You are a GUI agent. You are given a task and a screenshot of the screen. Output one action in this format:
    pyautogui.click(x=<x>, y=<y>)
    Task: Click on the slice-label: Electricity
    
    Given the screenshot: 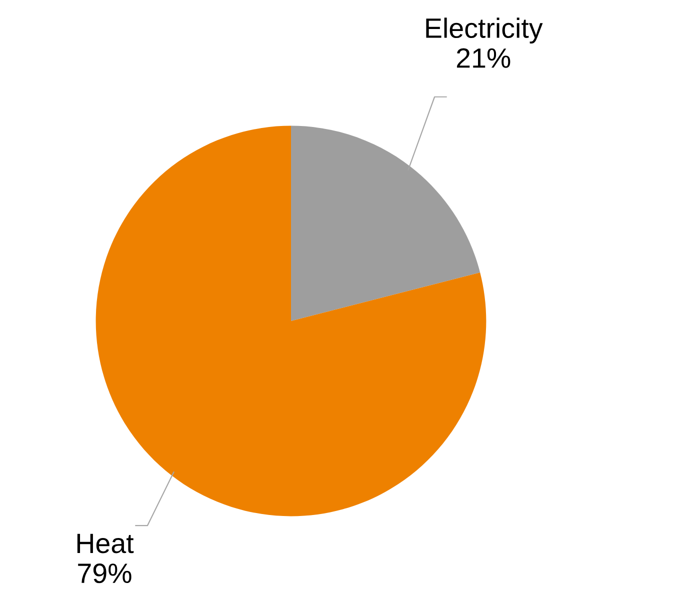 What is the action you would take?
    pyautogui.click(x=484, y=31)
    